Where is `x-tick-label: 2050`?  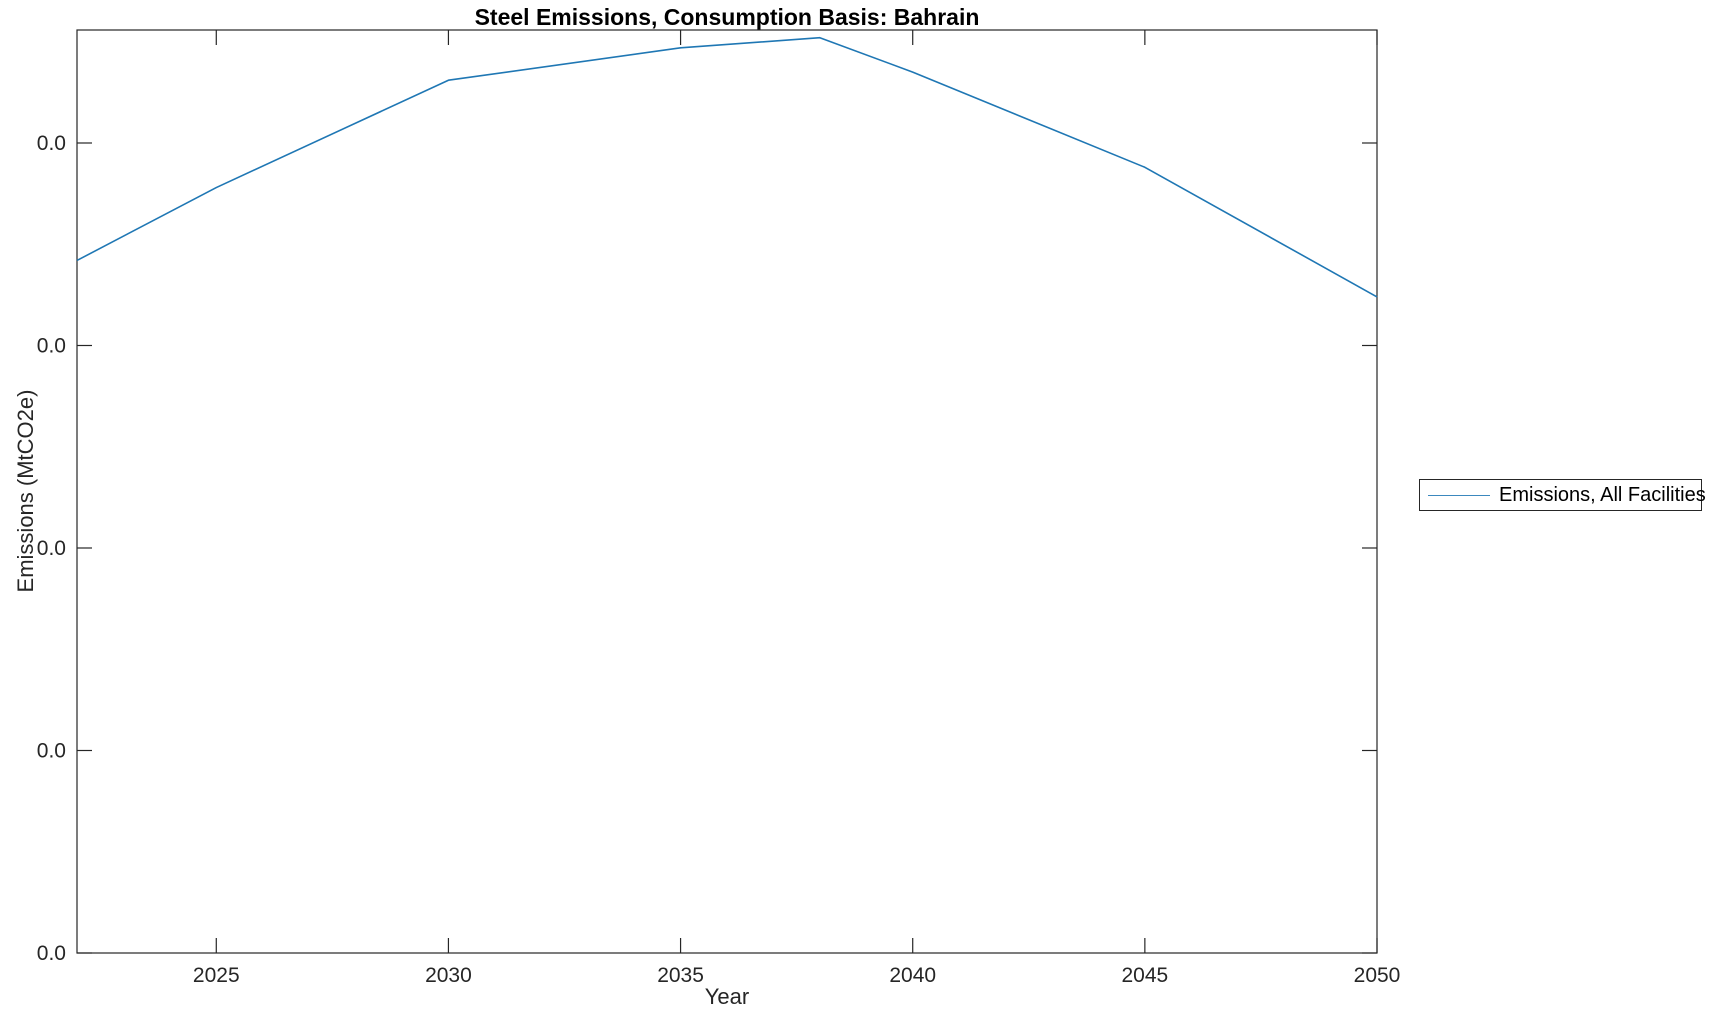 x-tick-label: 2050 is located at coordinates (1377, 975).